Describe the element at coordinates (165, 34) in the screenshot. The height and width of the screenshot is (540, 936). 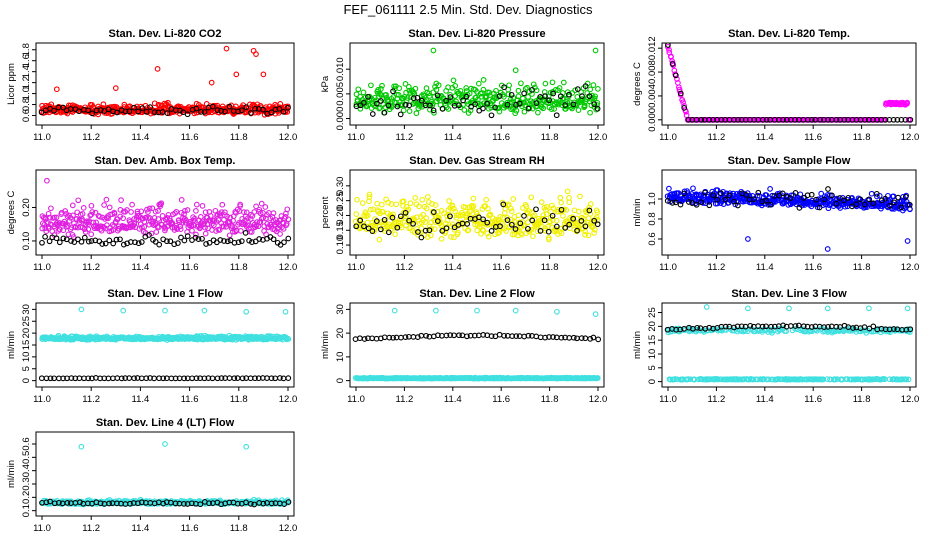
I see `panel-title: Stan. Dev. Li-820 CO2` at that location.